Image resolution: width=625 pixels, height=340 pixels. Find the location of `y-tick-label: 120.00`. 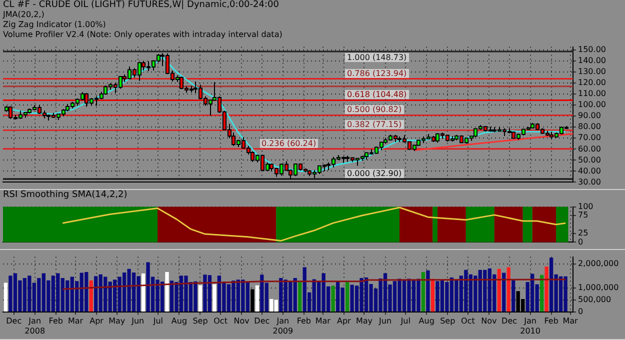

y-tick-label: 120.00 is located at coordinates (592, 83).